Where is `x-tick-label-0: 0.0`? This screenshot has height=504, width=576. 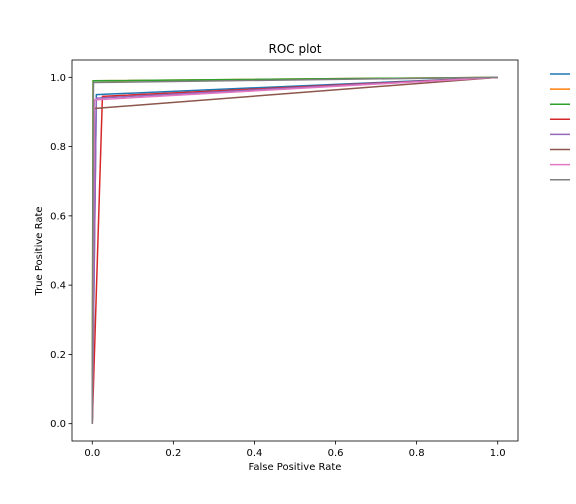 x-tick-label-0: 0.0 is located at coordinates (92, 453).